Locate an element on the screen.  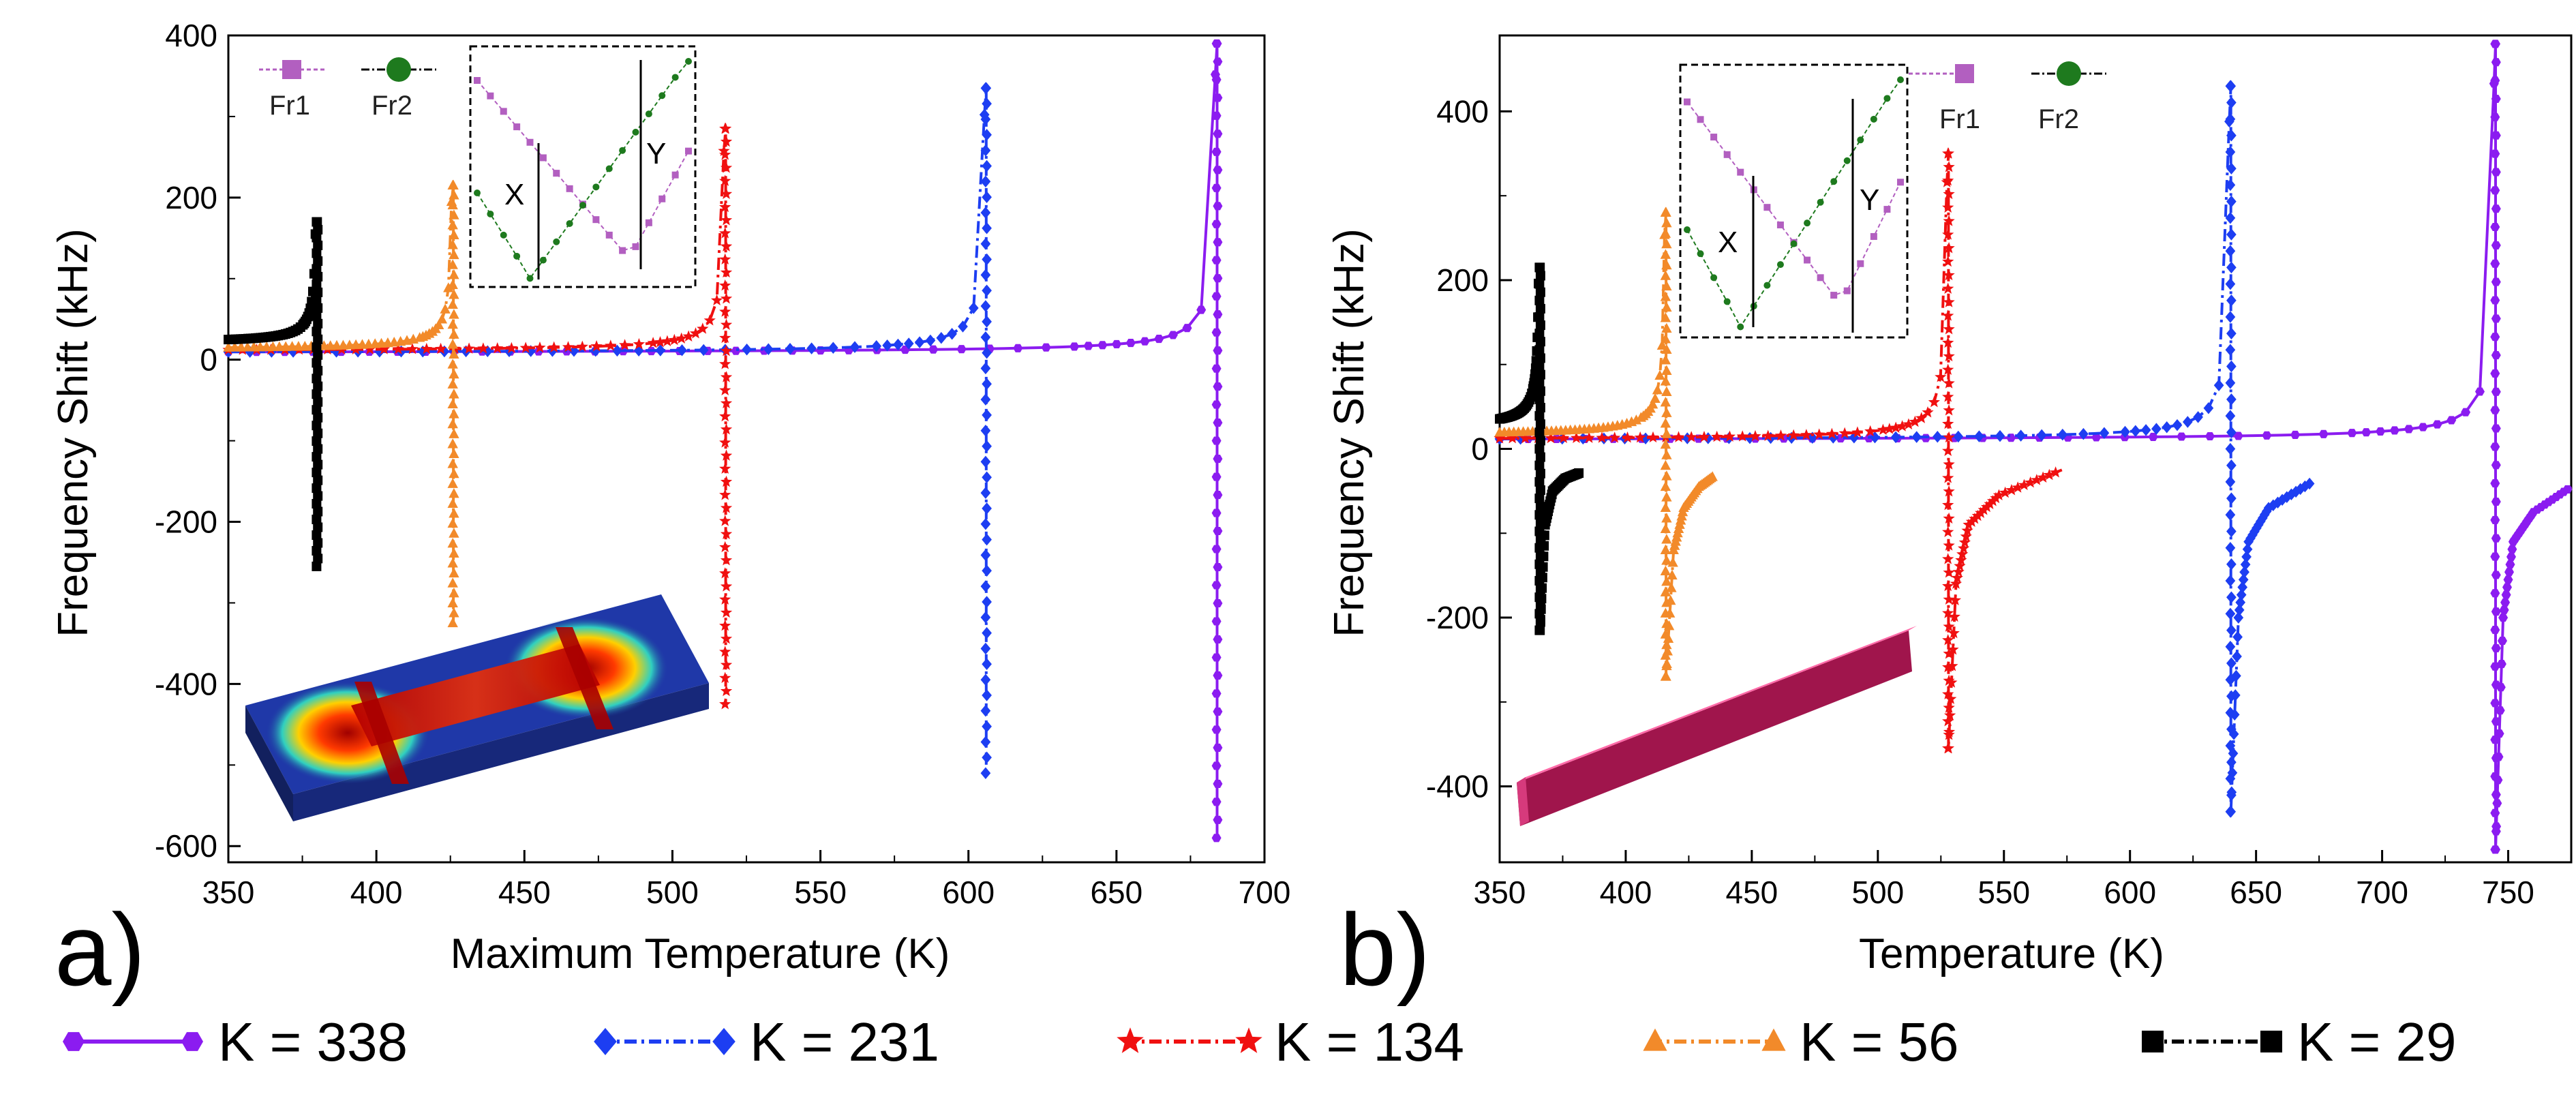
legend-label: K = 29 is located at coordinates (2377, 1042).